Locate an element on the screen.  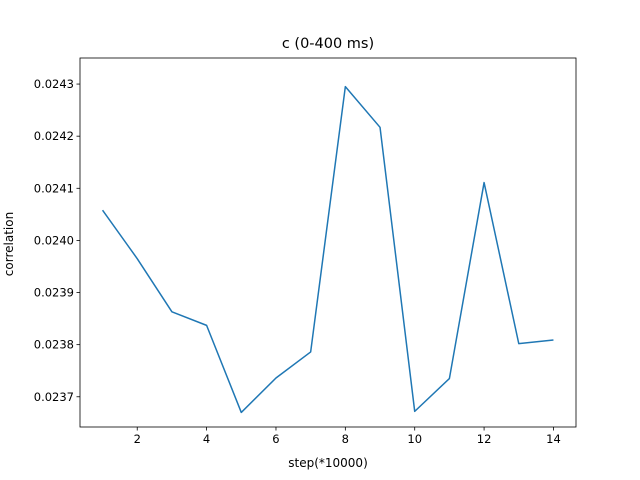
x-tick-label: 14 is located at coordinates (553, 439).